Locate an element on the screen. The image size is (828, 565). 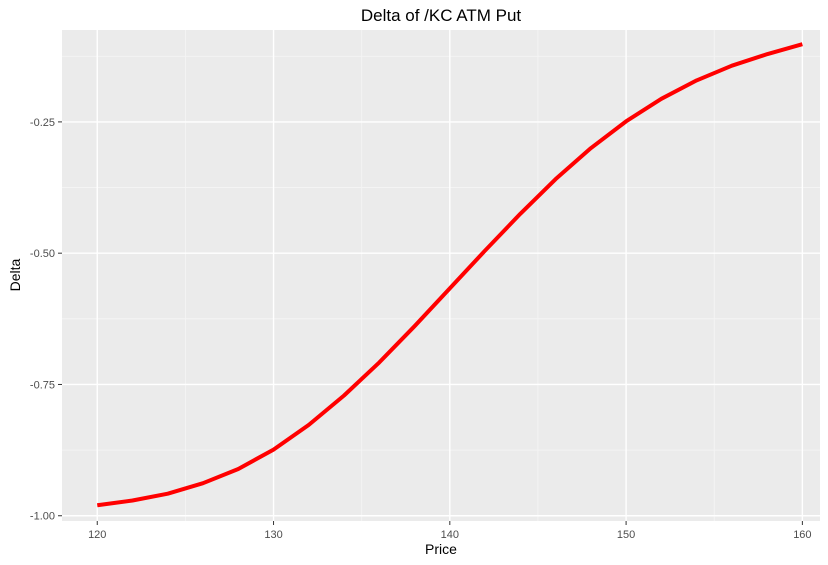
x-tick-label: 160 is located at coordinates (802, 535).